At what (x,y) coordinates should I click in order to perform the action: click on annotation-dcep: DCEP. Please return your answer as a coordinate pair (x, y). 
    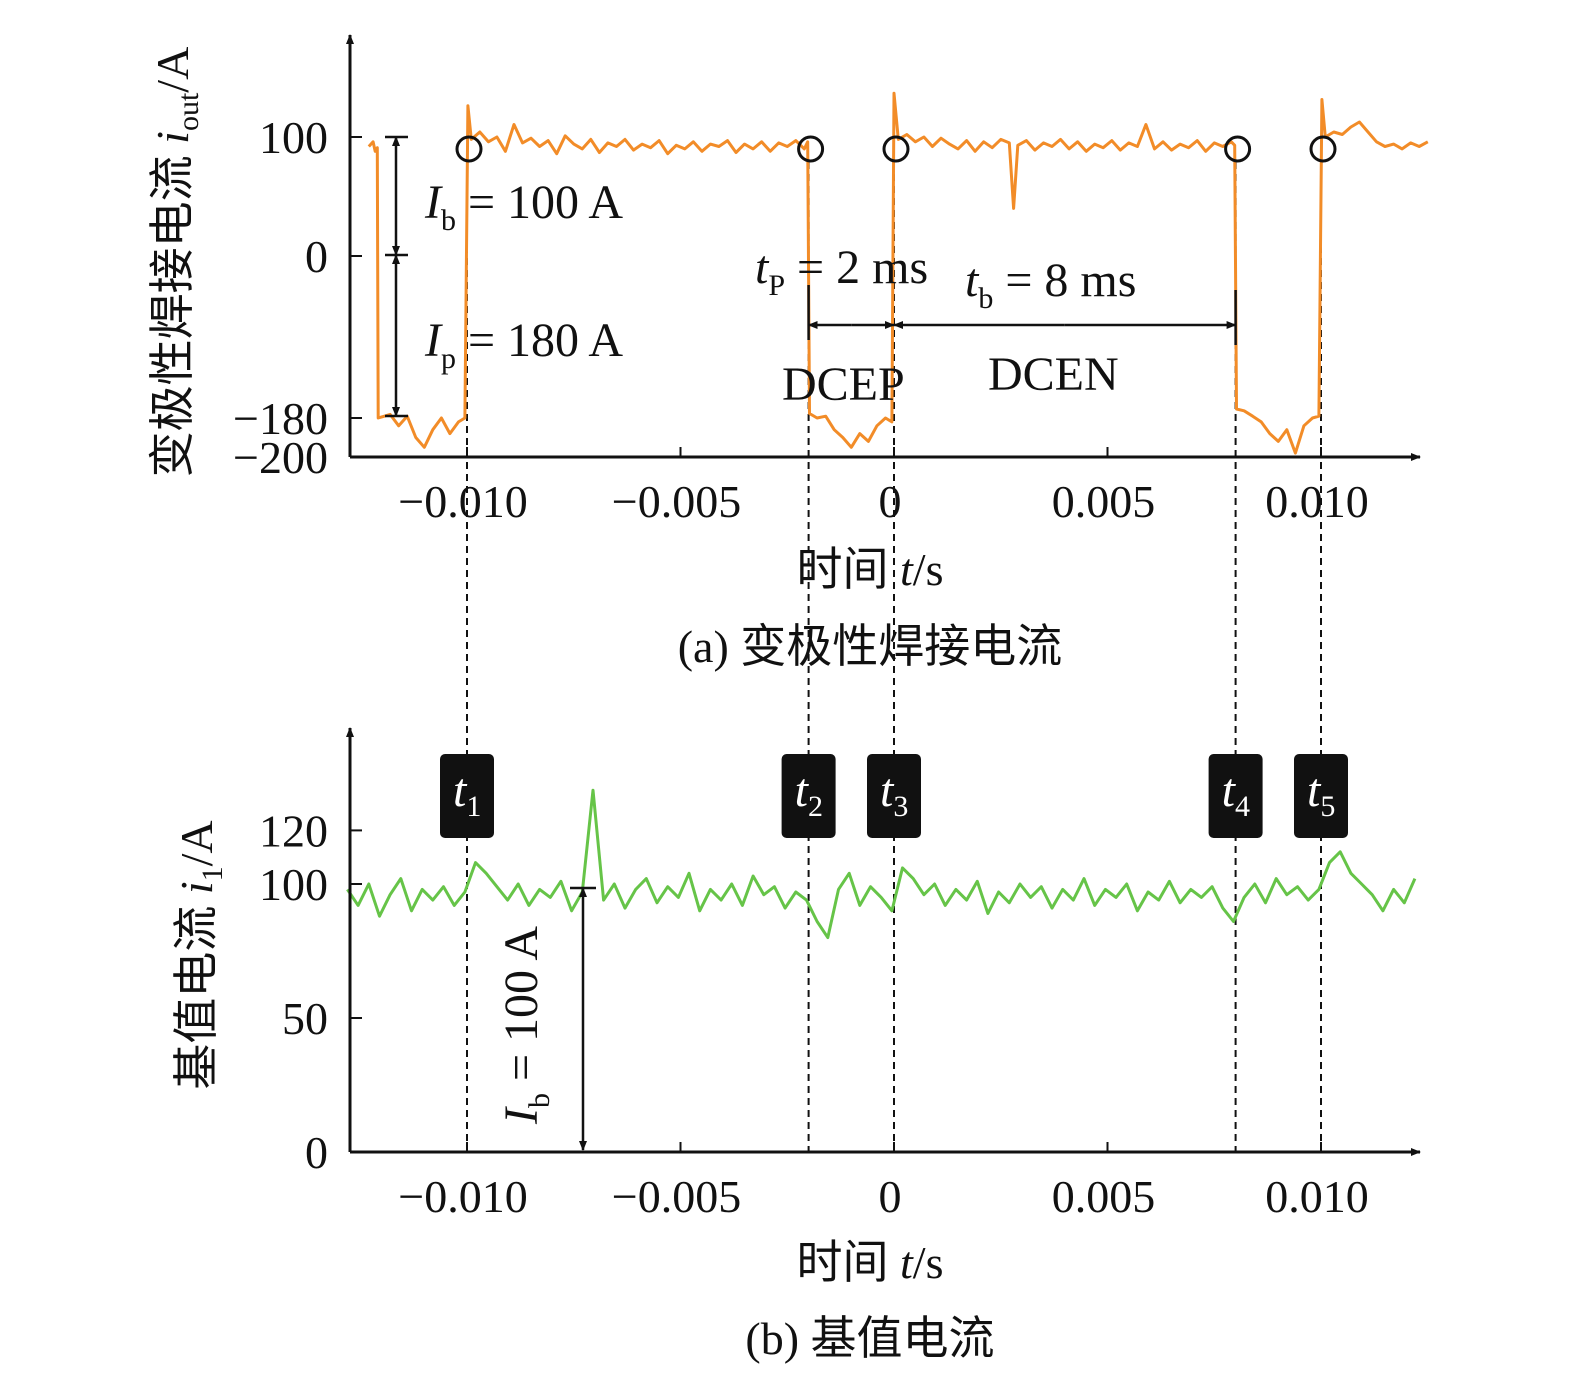
    Looking at the image, I should click on (843, 384).